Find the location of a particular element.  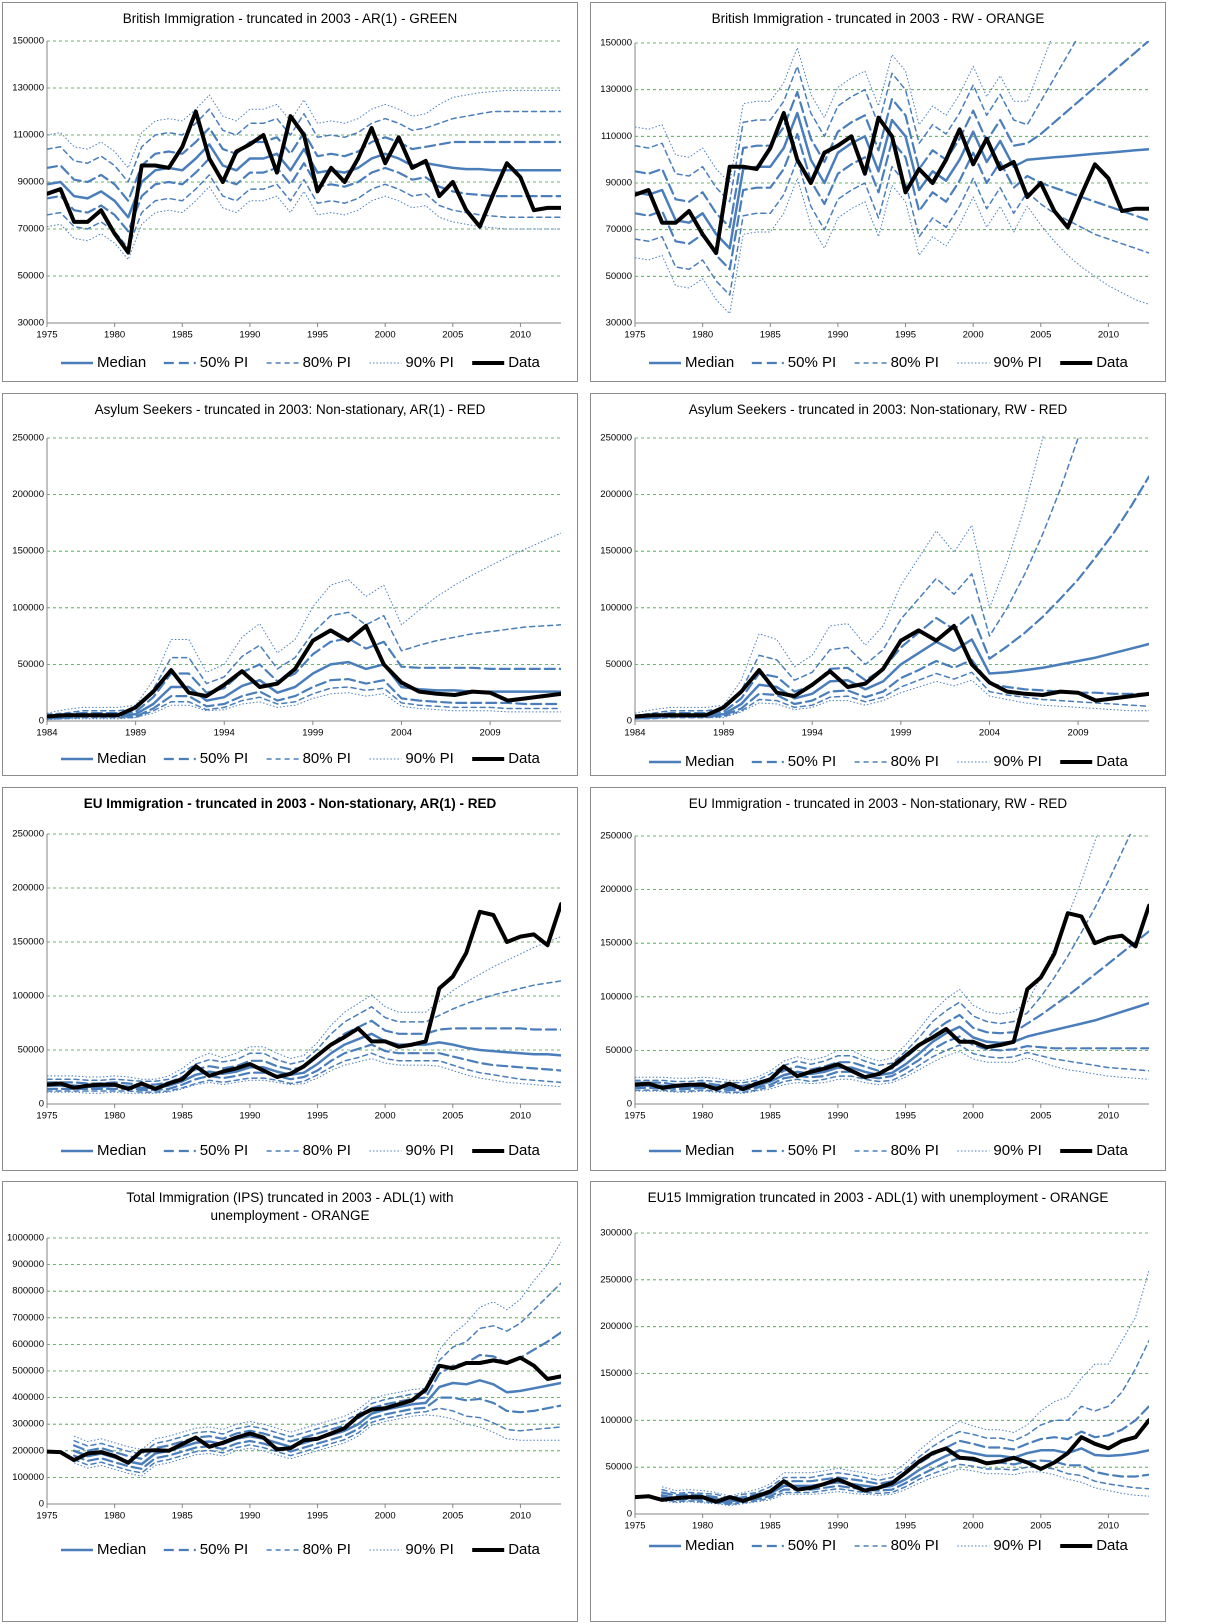

x-tick-label: 2009 is located at coordinates (1078, 733).